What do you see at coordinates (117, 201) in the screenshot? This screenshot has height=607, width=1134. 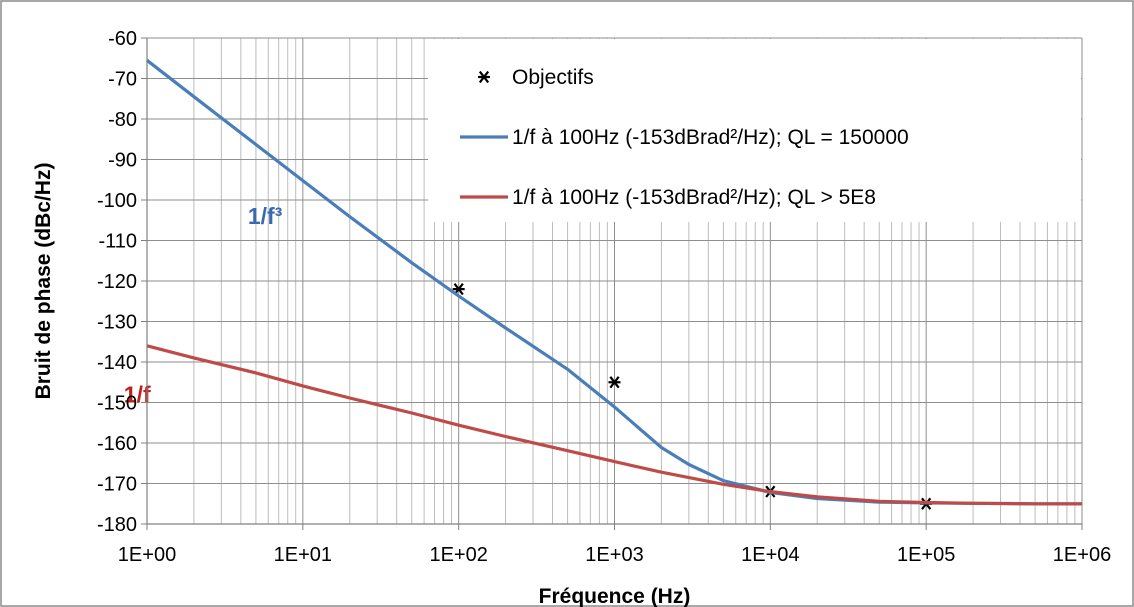 I see `y-tick-label: -100` at bounding box center [117, 201].